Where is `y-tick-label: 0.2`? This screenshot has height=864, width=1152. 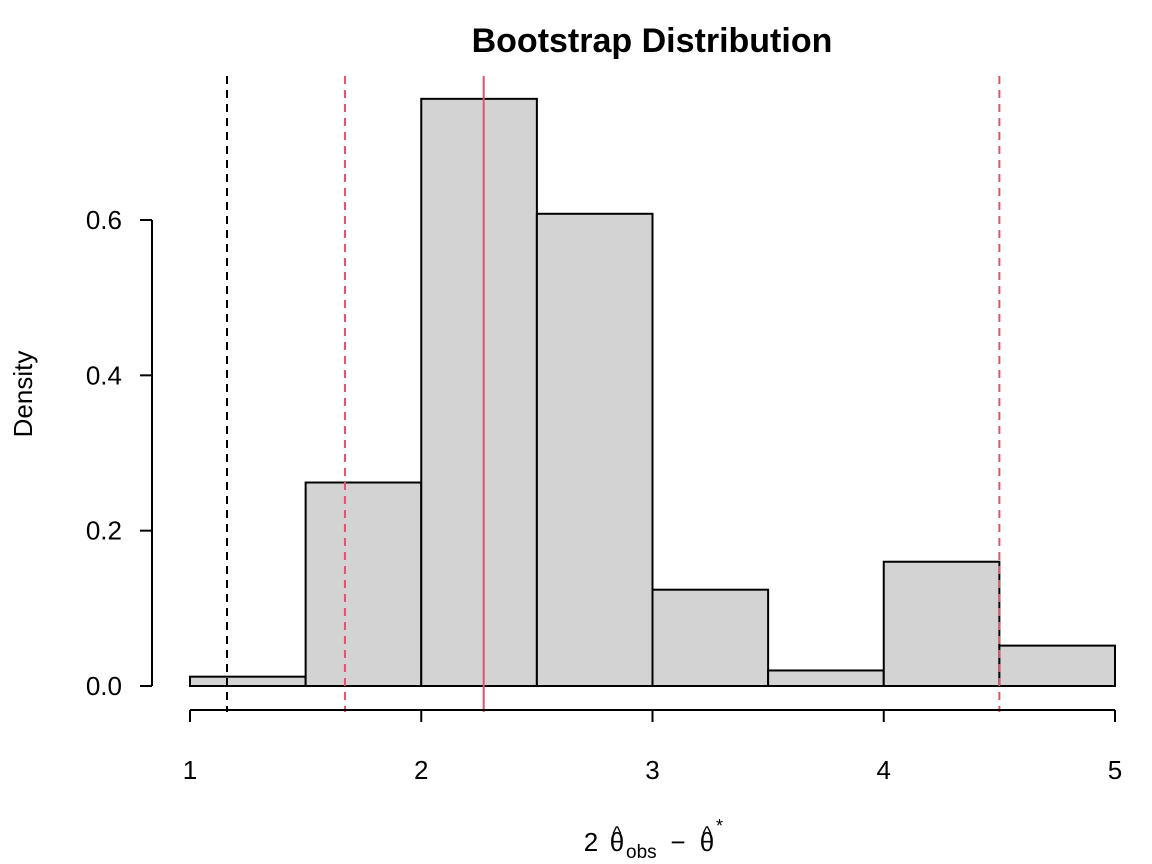 y-tick-label: 0.2 is located at coordinates (104, 531).